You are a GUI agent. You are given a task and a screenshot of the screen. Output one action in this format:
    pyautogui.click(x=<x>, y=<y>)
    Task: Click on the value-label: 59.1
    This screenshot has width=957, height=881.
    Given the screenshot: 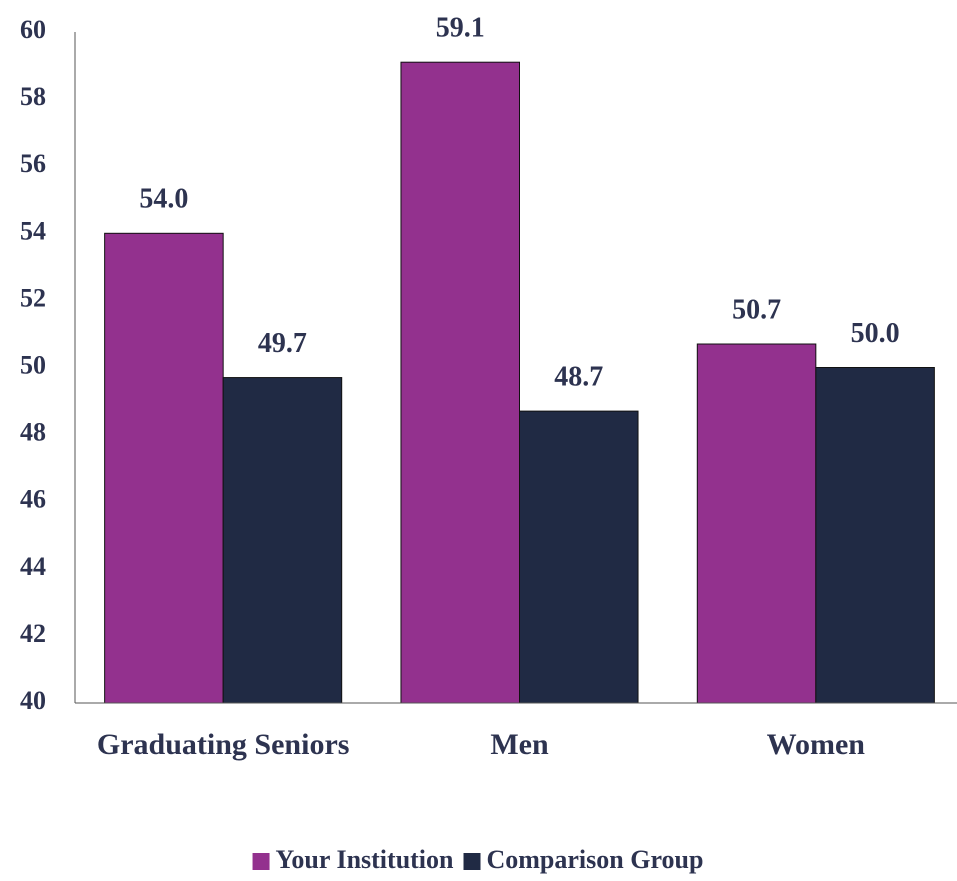 What is the action you would take?
    pyautogui.click(x=460, y=28)
    